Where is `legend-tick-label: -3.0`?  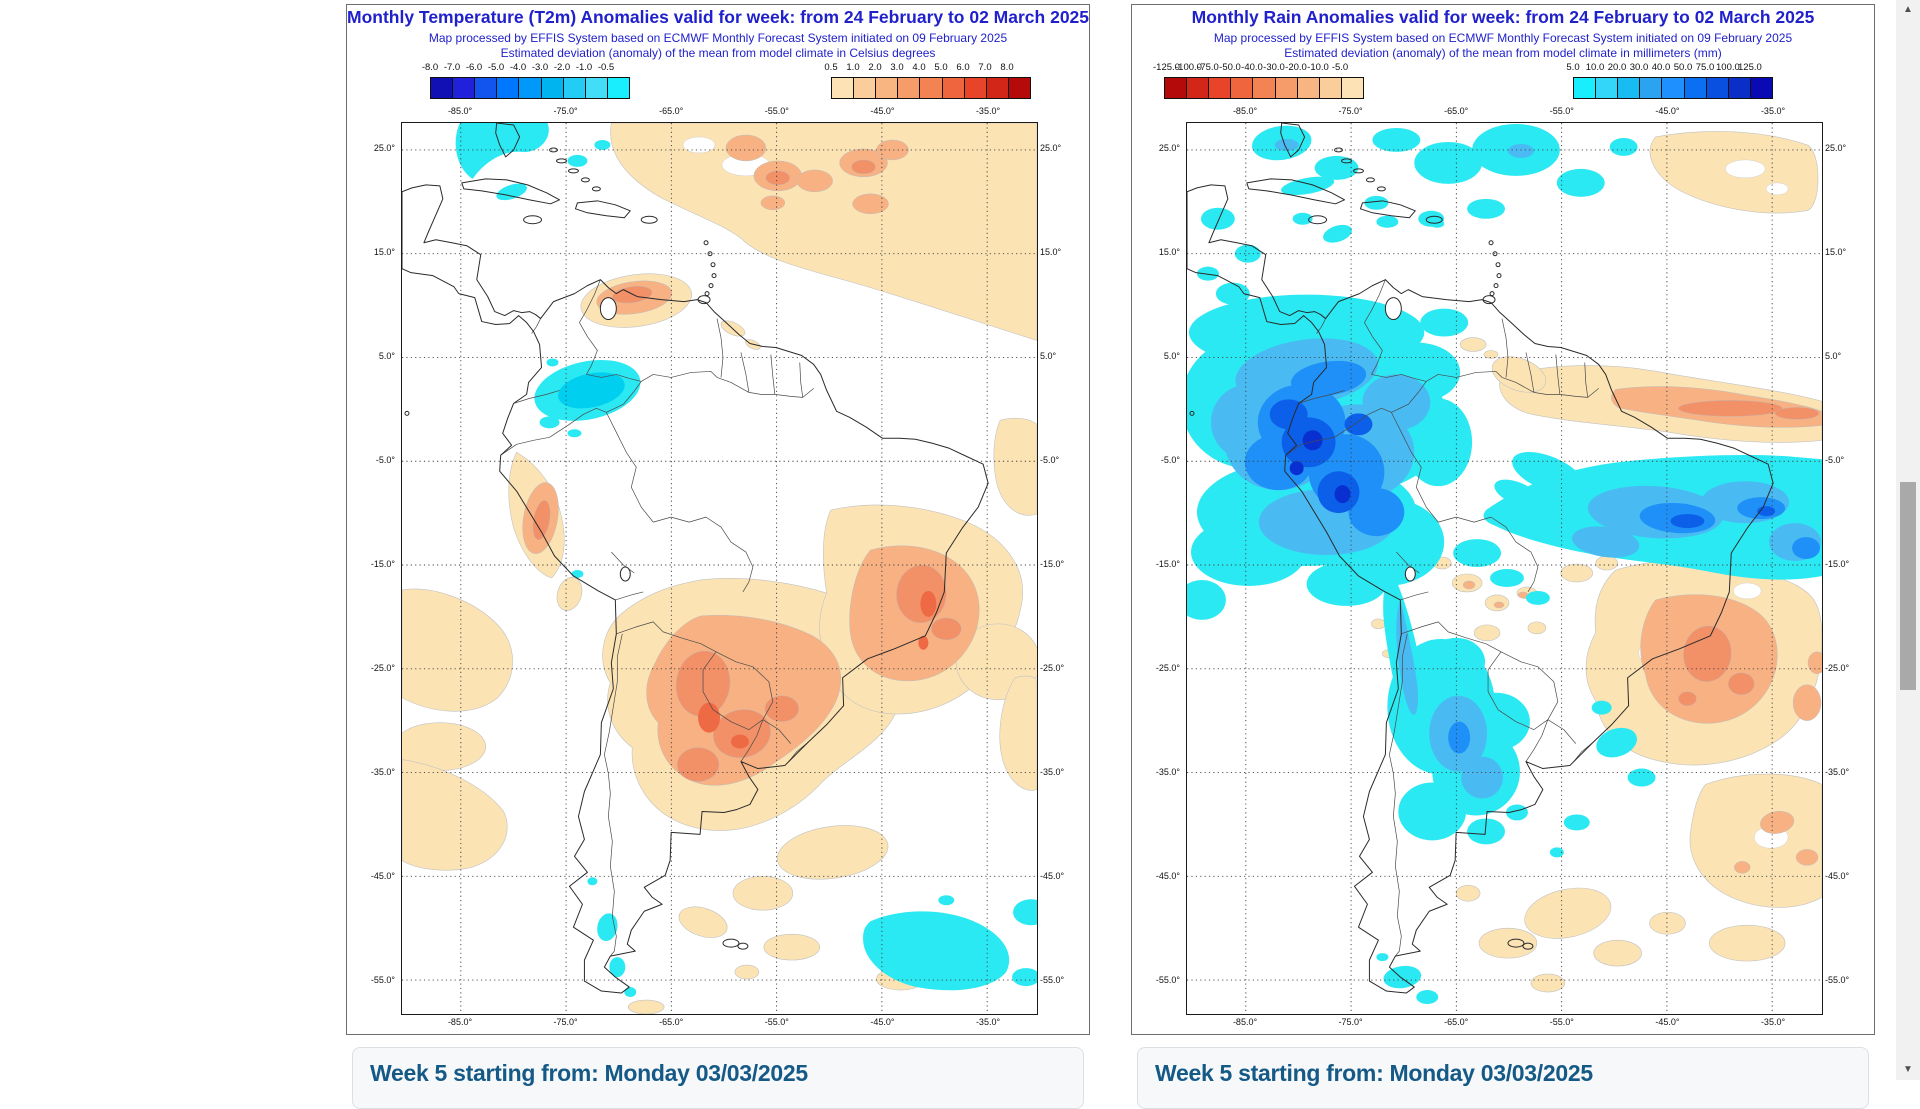
legend-tick-label: -3.0 is located at coordinates (540, 67).